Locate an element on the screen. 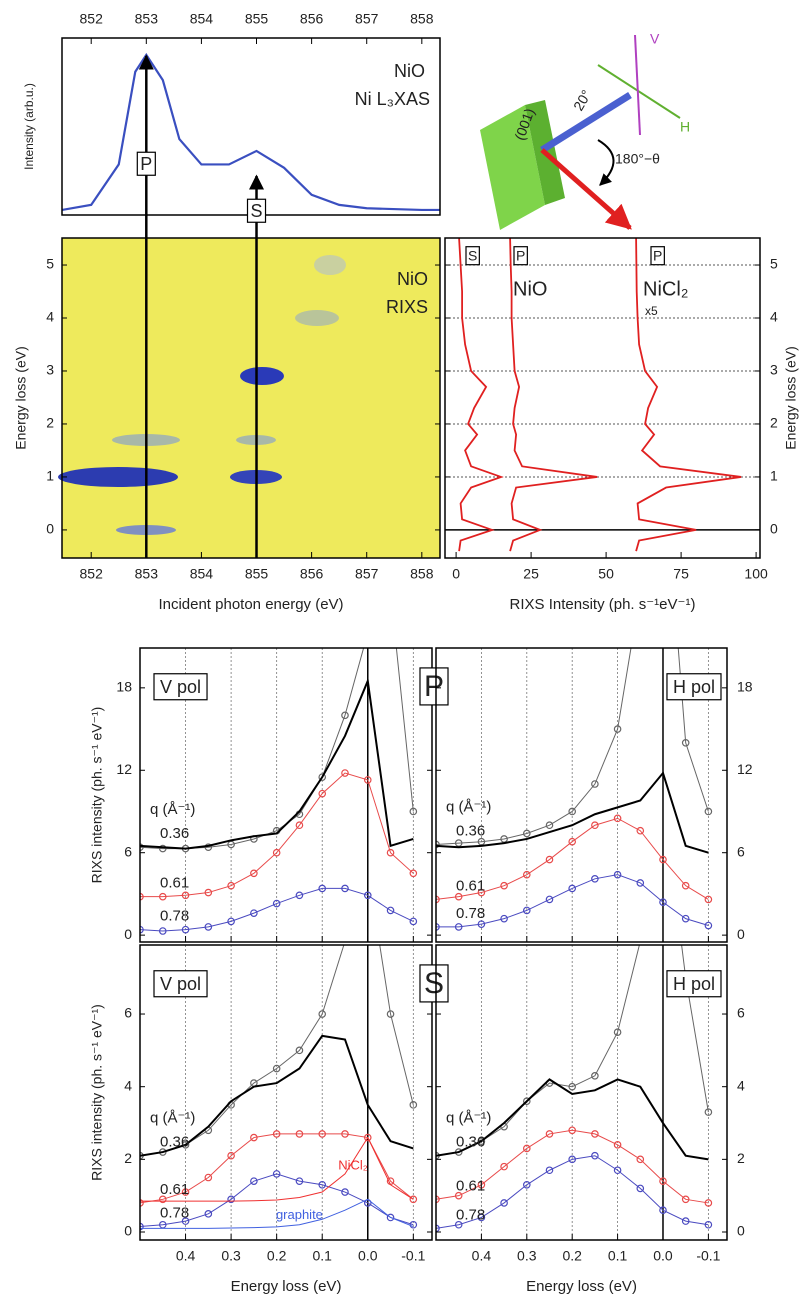  x-tick-label: 853 is located at coordinates (147, 19).